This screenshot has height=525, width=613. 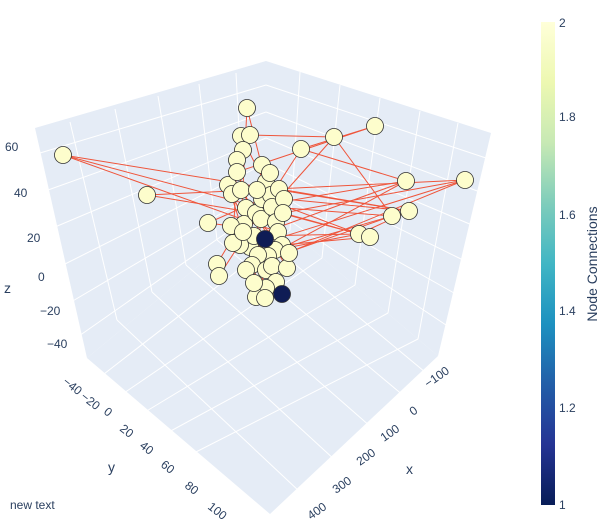 What do you see at coordinates (12, 147) in the screenshot?
I see `z-tick-label: 60` at bounding box center [12, 147].